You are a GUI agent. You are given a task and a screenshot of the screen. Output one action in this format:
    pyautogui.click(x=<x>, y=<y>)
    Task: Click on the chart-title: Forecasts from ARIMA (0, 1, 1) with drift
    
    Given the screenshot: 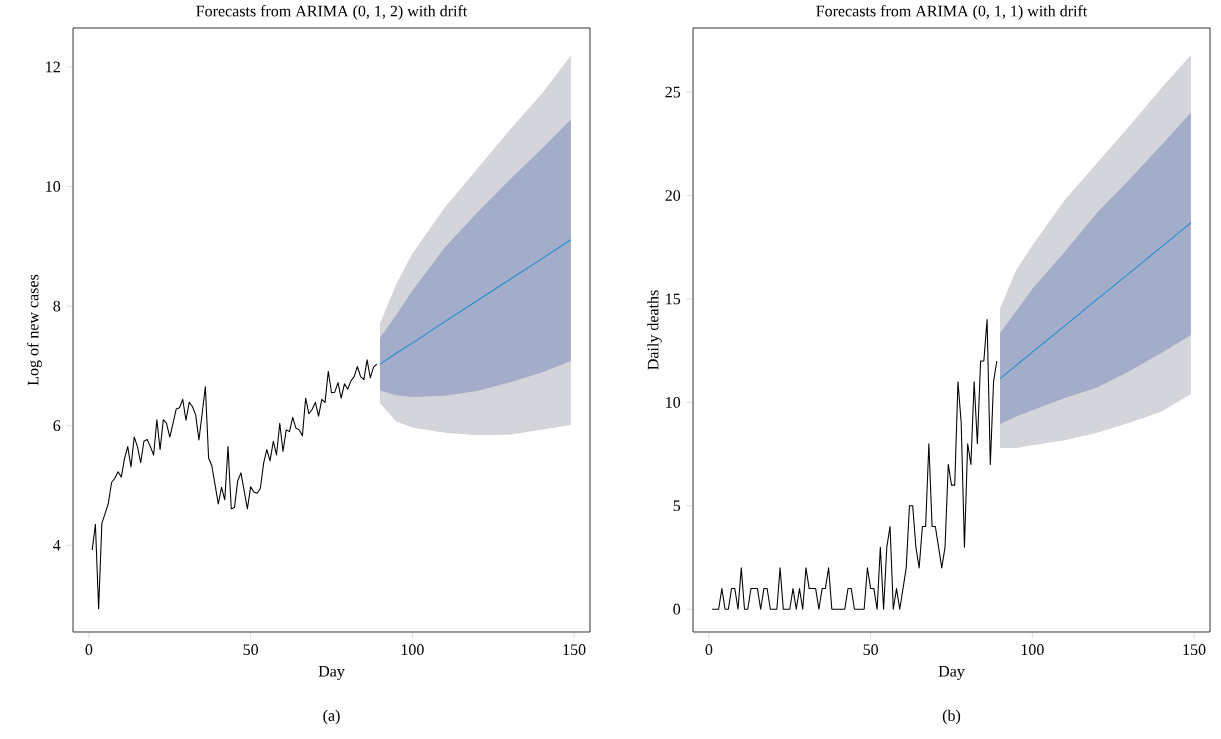 What is the action you would take?
    pyautogui.click(x=952, y=12)
    